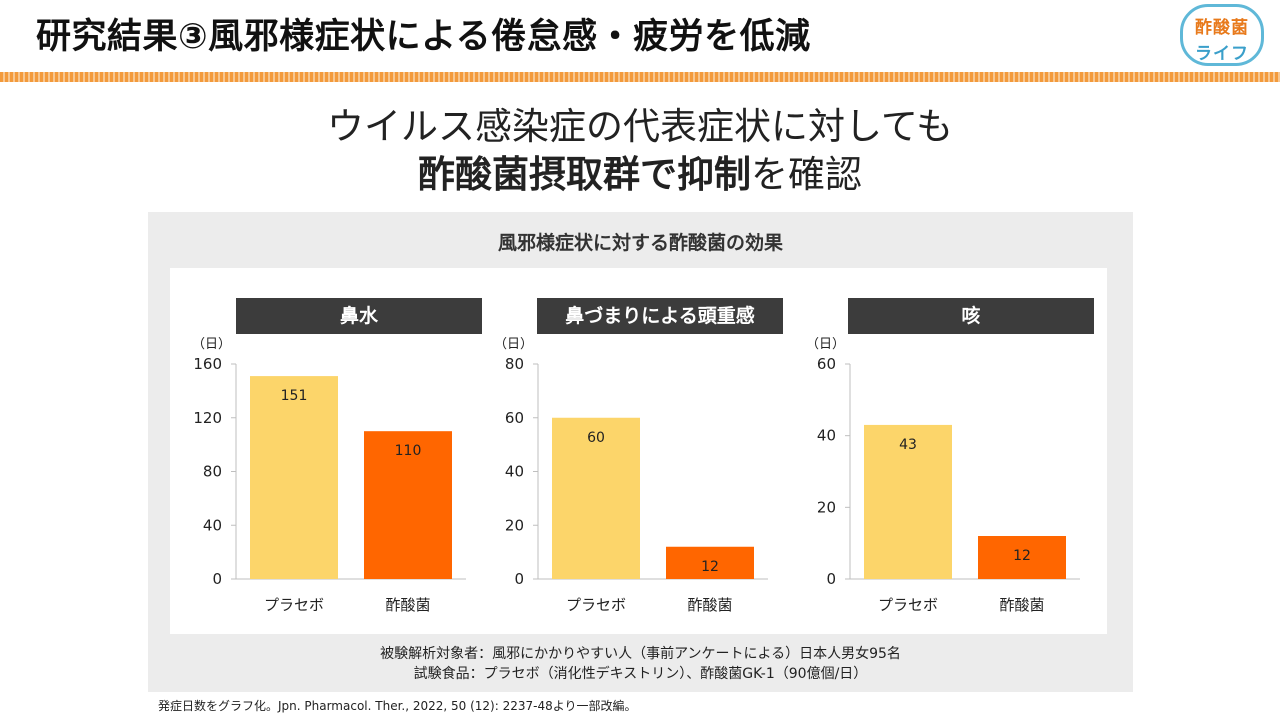  I want to click on chart-title: 鼻水, so click(359, 315).